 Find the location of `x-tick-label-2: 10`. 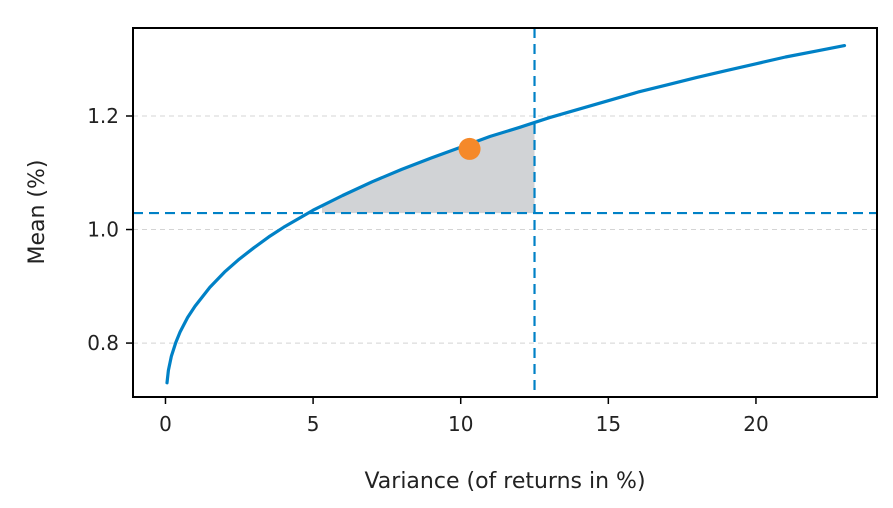

x-tick-label-2: 10 is located at coordinates (460, 424).